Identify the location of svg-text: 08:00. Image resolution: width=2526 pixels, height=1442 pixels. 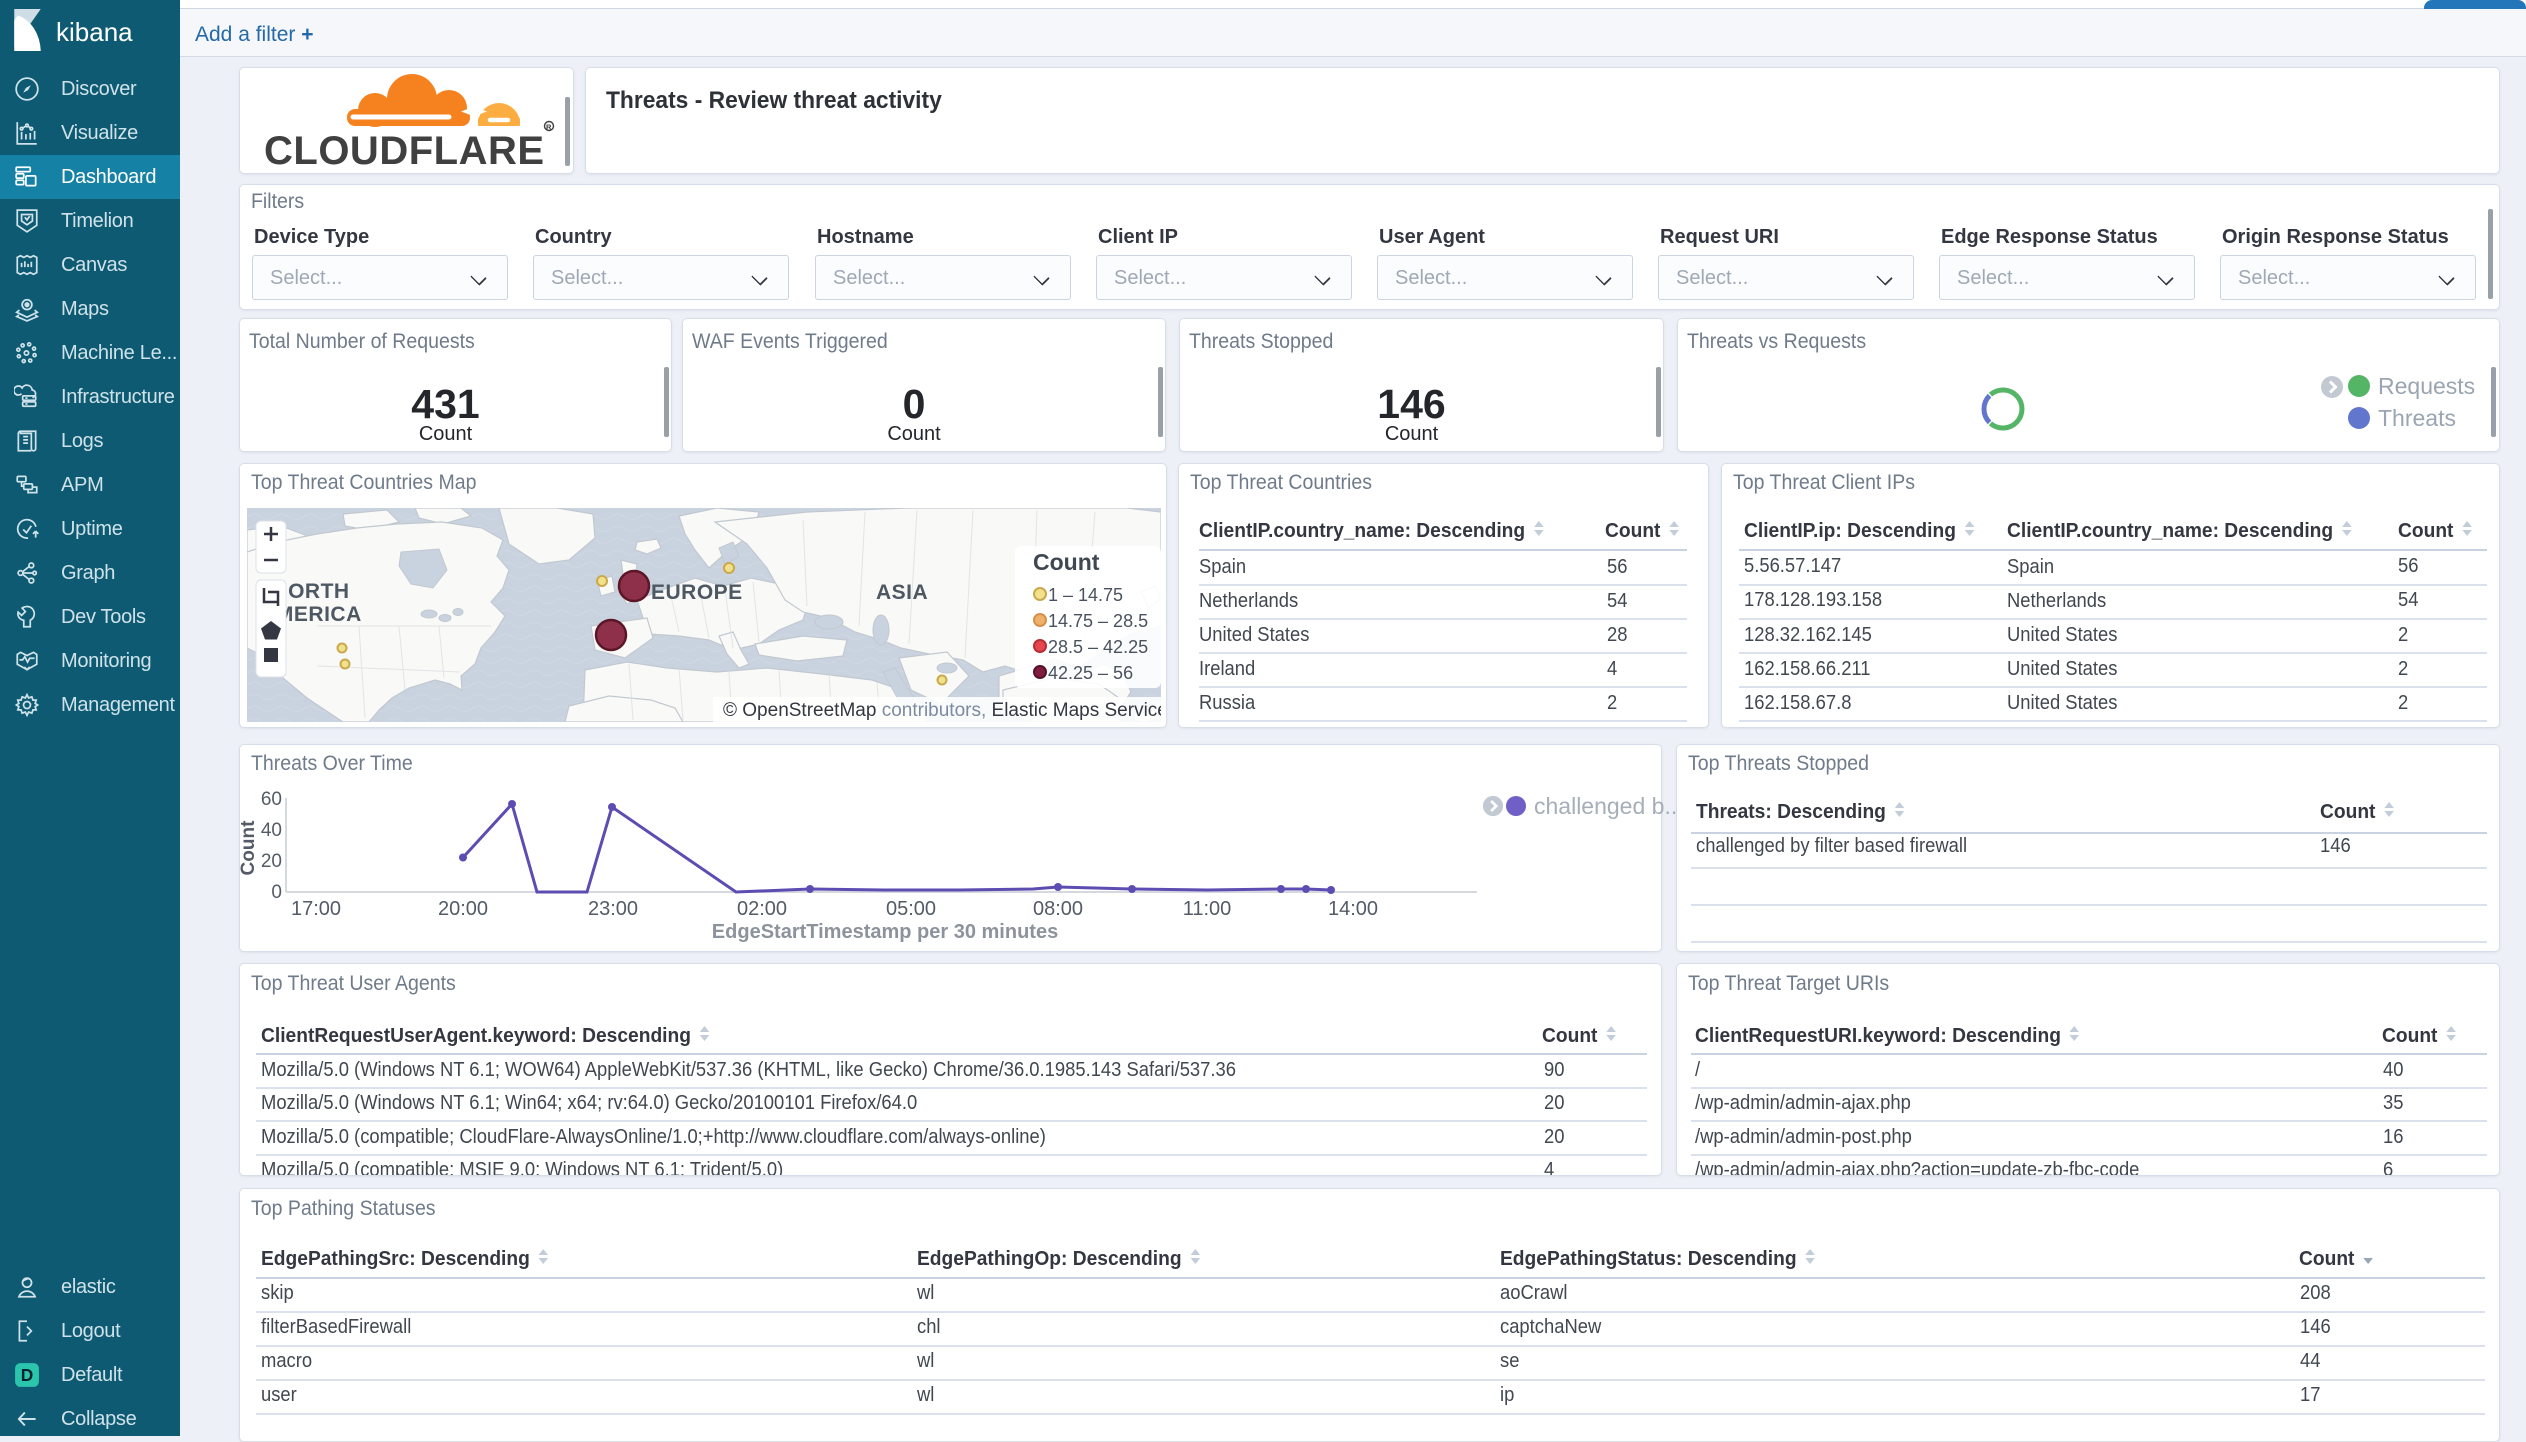
(1058, 909).